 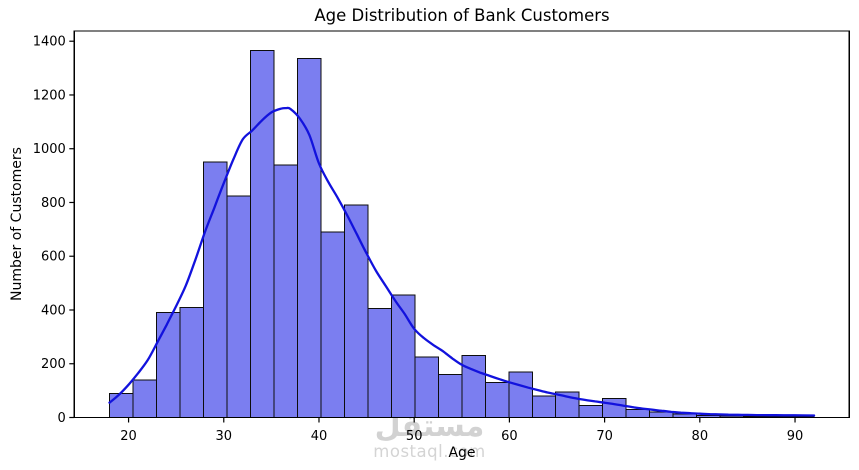 I want to click on y-tick-label: 0, so click(x=62, y=418).